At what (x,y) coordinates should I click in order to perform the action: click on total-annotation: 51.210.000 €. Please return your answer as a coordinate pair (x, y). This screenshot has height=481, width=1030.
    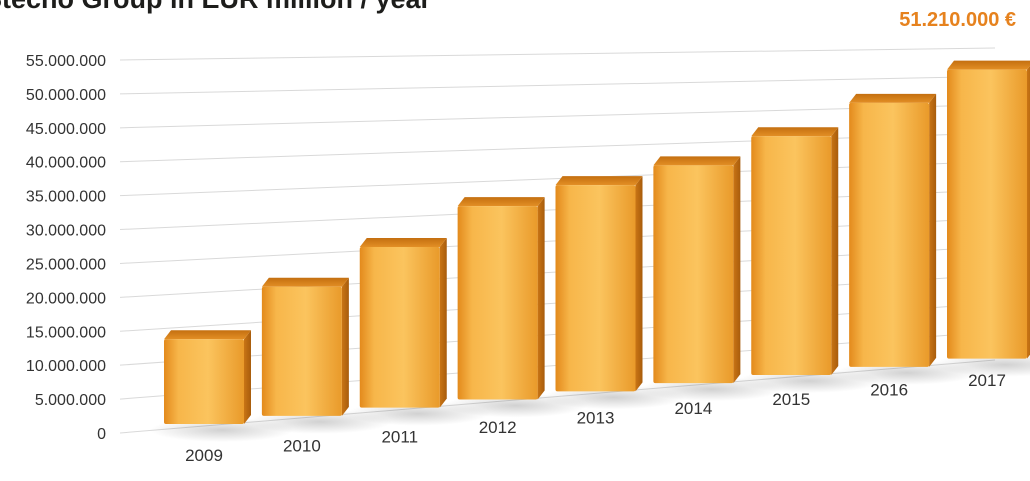
    Looking at the image, I should click on (957, 20).